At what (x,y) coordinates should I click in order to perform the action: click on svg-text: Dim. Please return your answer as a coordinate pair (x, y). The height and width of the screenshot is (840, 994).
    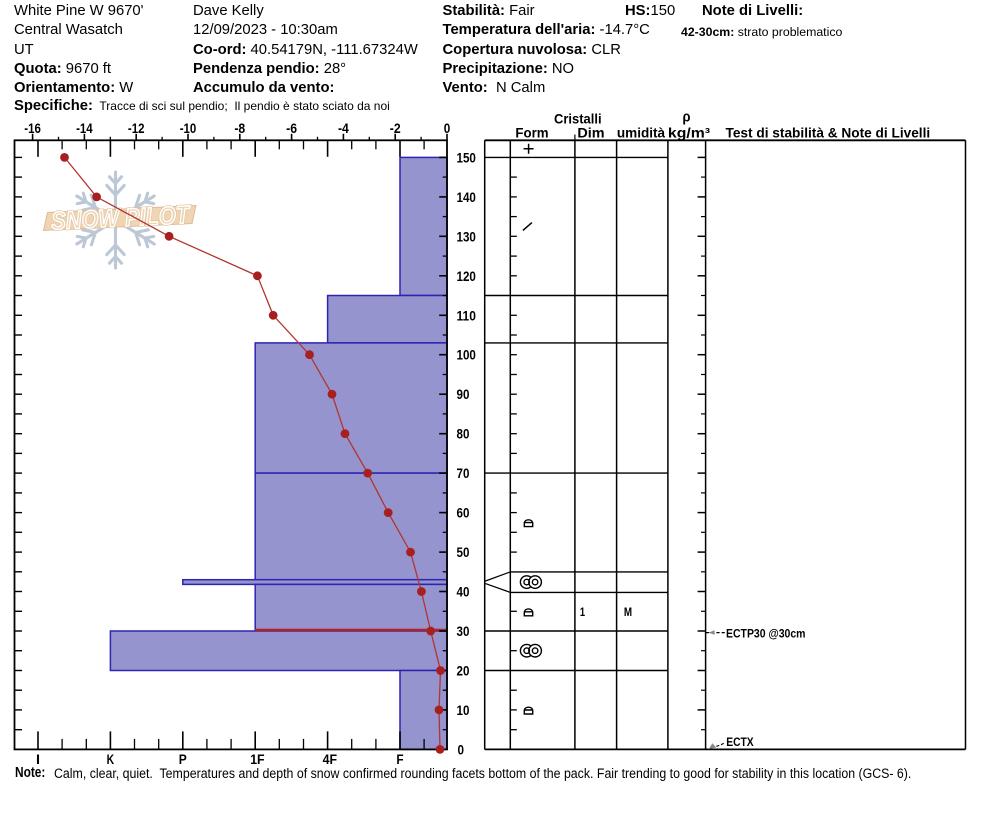
    Looking at the image, I should click on (590, 132).